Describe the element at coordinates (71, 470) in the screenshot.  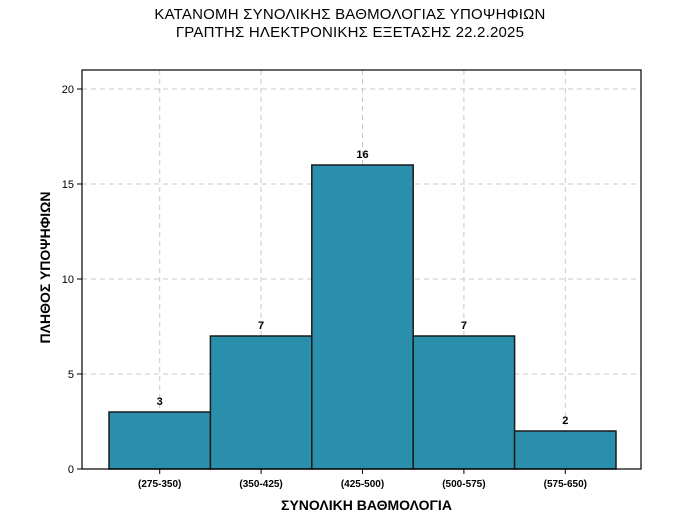
I see `y-tick-label: 0` at that location.